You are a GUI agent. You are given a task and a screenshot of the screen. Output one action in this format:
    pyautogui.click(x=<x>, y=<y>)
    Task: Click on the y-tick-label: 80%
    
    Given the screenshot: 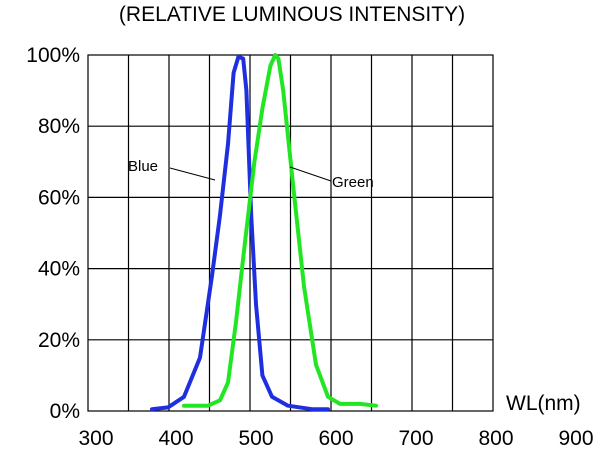 What is the action you would take?
    pyautogui.click(x=59, y=126)
    